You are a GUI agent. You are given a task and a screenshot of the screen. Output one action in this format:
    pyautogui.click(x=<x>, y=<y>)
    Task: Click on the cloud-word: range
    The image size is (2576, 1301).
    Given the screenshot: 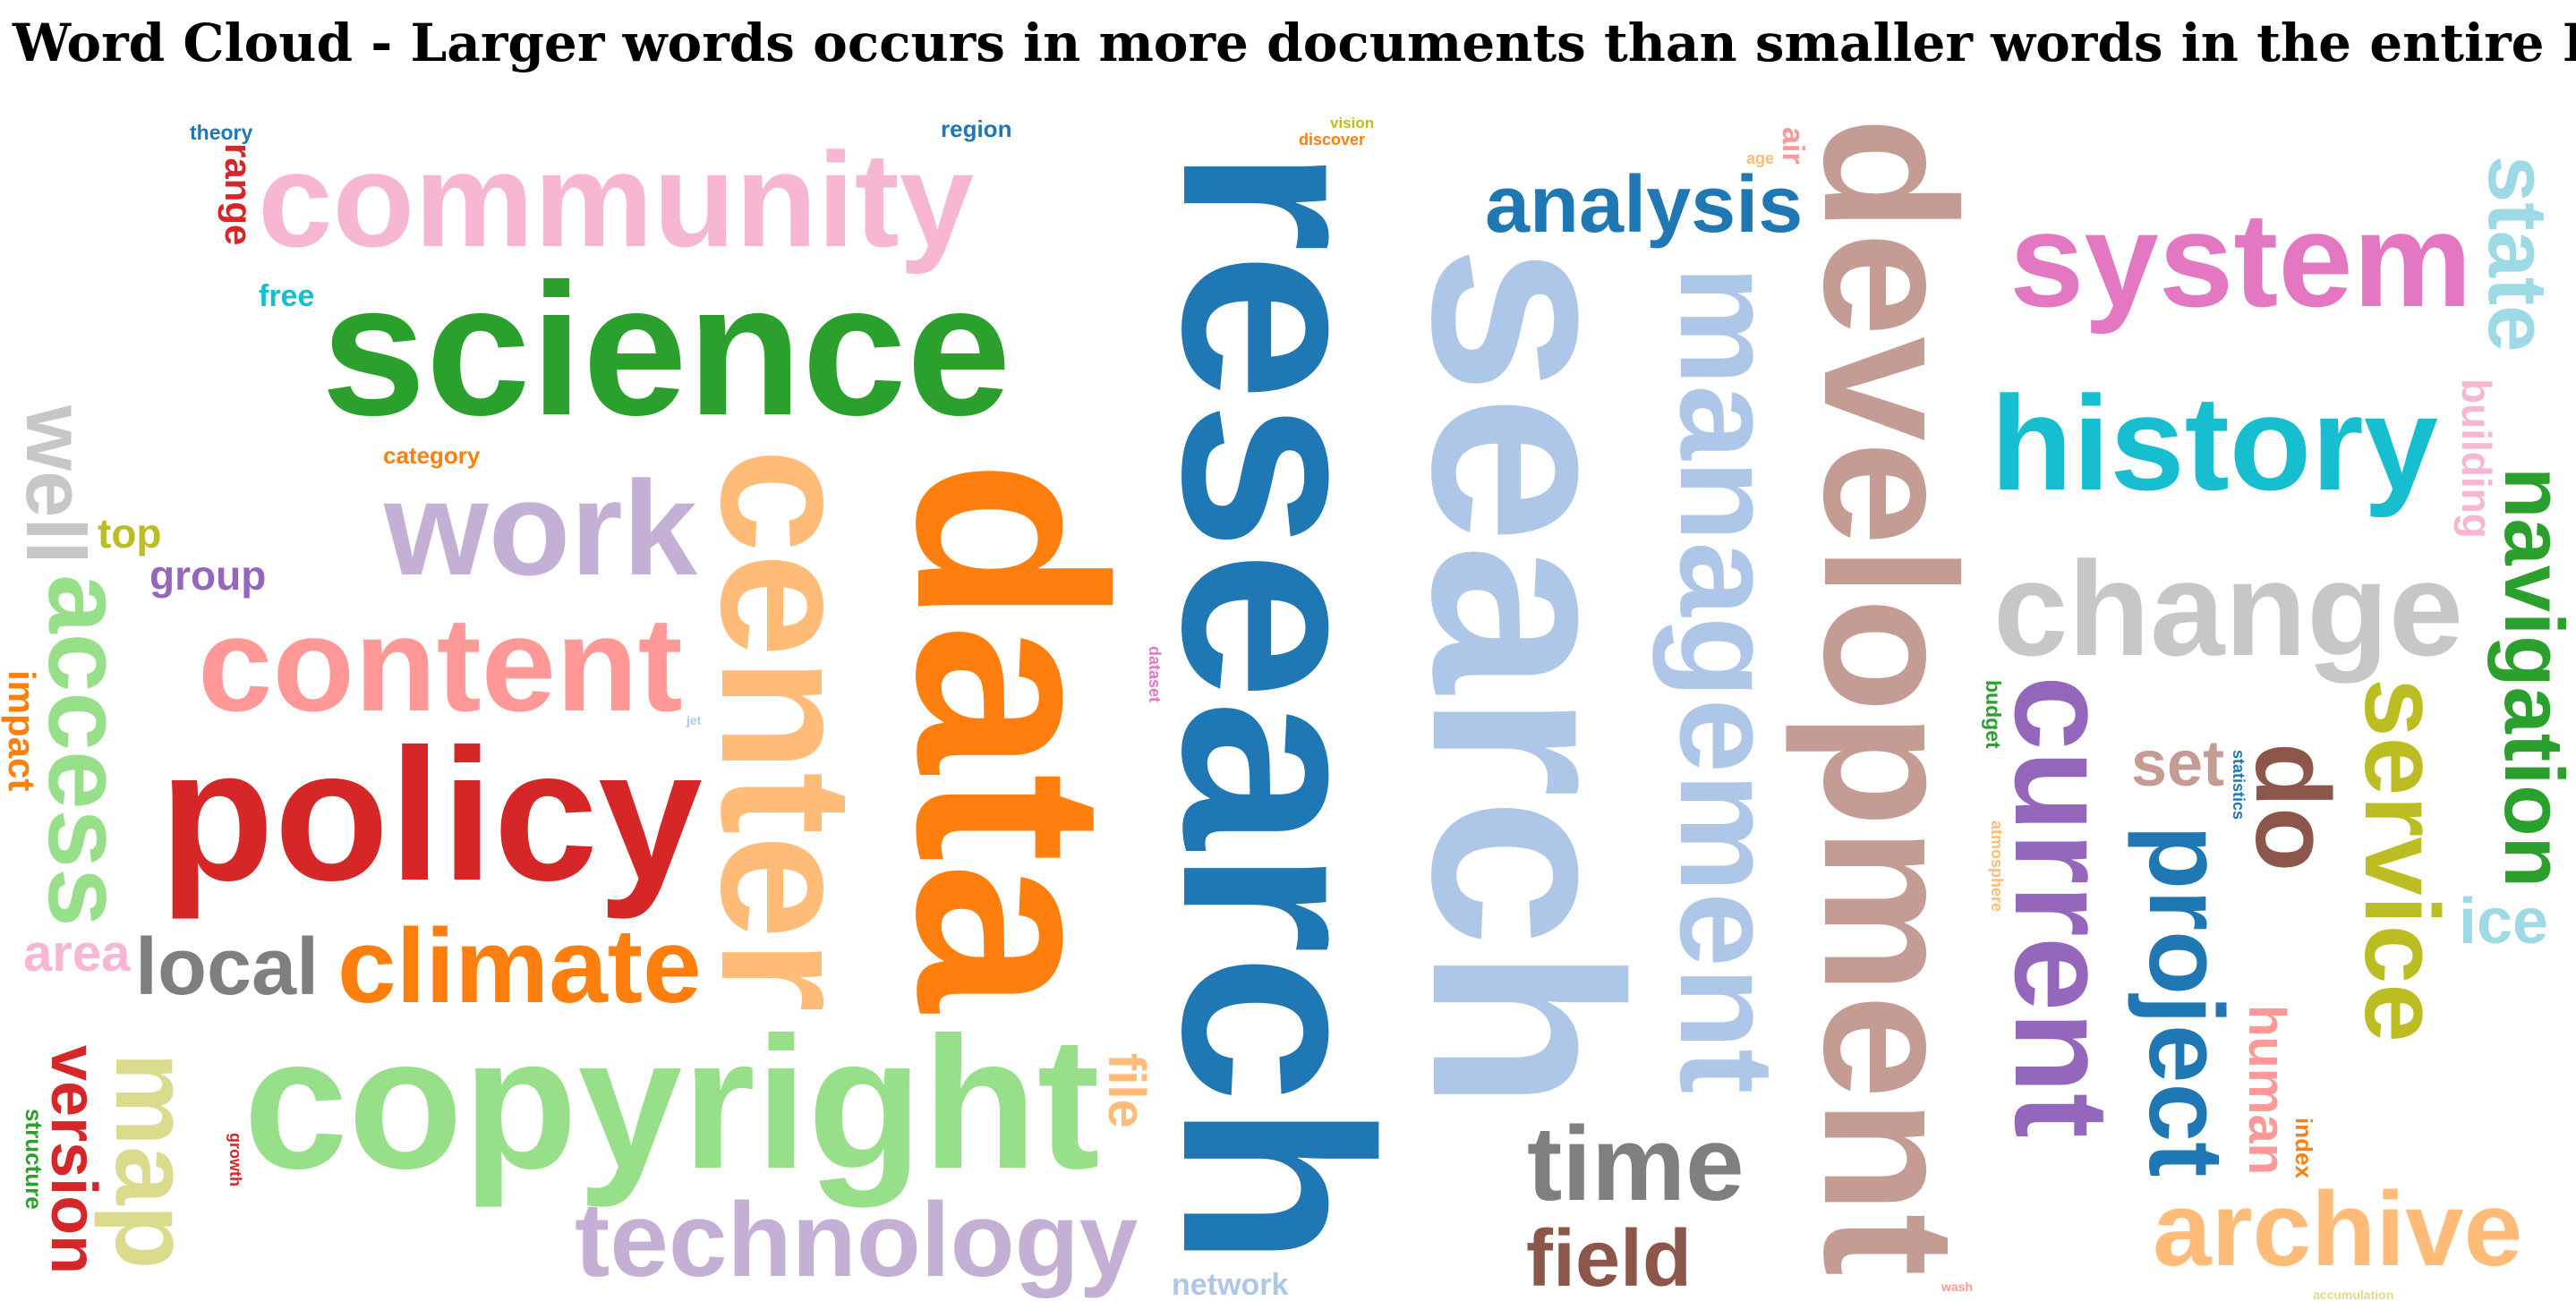 What is the action you would take?
    pyautogui.click(x=239, y=194)
    